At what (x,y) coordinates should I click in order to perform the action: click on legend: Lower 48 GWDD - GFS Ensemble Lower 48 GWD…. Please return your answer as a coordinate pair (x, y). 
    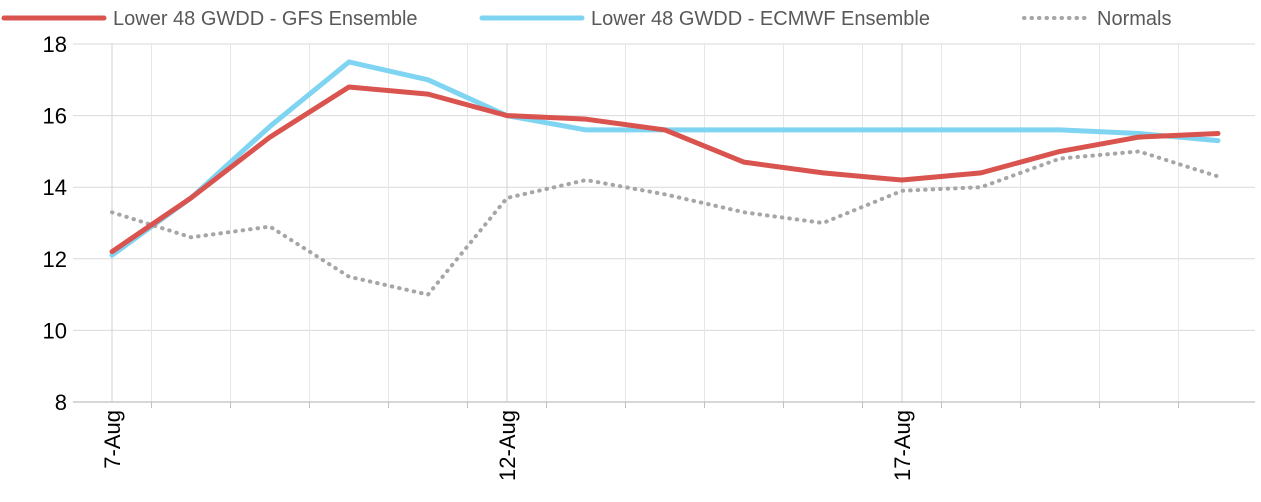
    Looking at the image, I should click on (586, 19).